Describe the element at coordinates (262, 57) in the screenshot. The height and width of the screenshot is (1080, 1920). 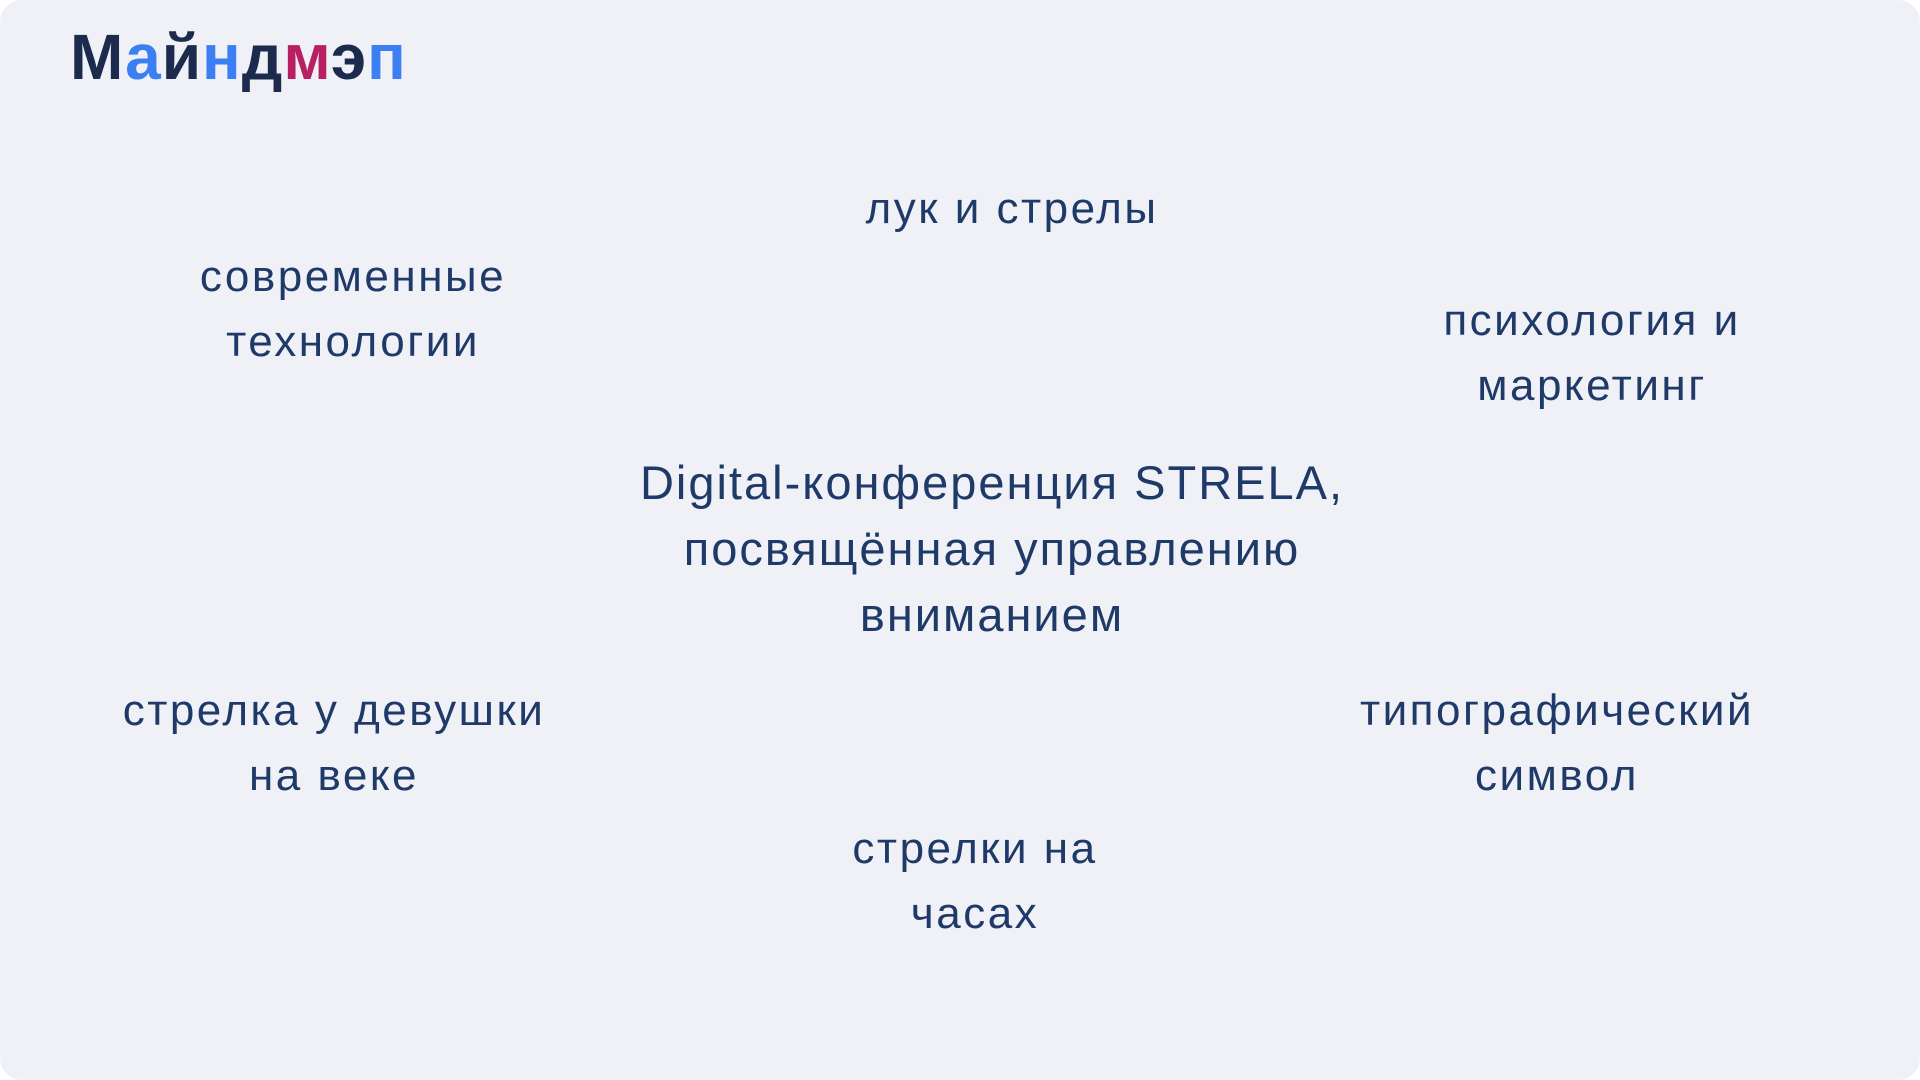
I see `logo-letter: д` at that location.